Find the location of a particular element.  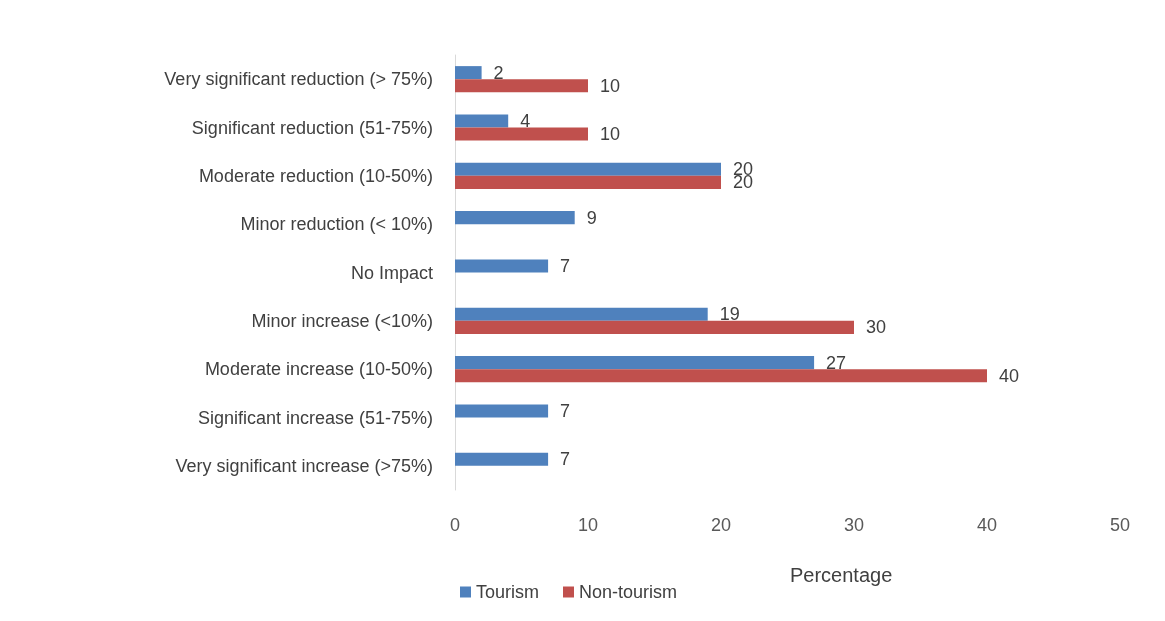

y-tick-label: Significant reduction (51-75%) is located at coordinates (312, 127).